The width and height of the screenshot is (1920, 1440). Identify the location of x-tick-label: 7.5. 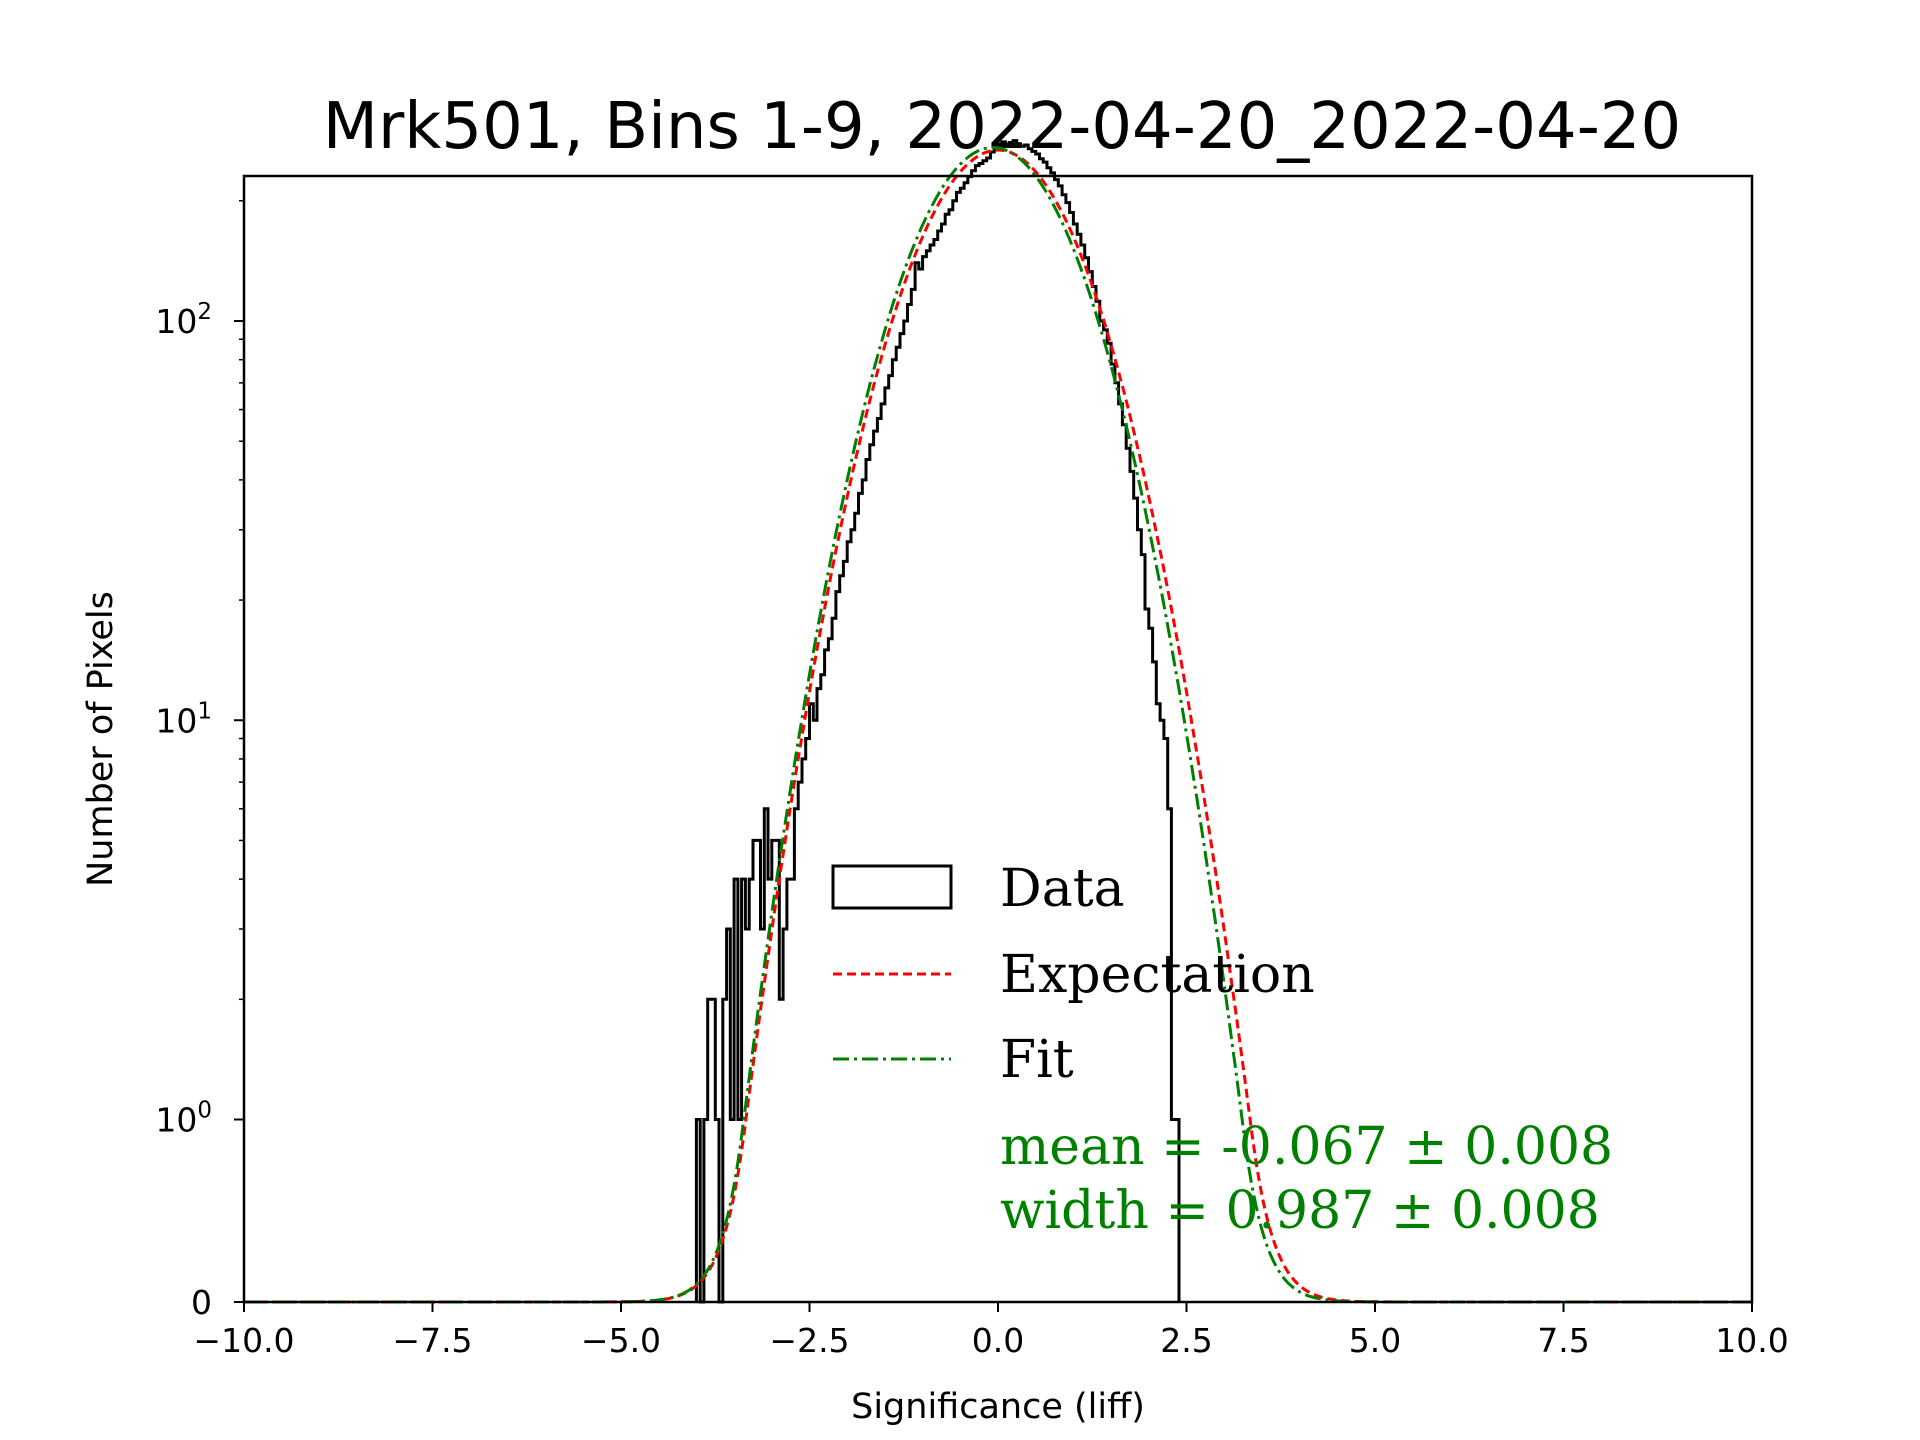
(1563, 1340).